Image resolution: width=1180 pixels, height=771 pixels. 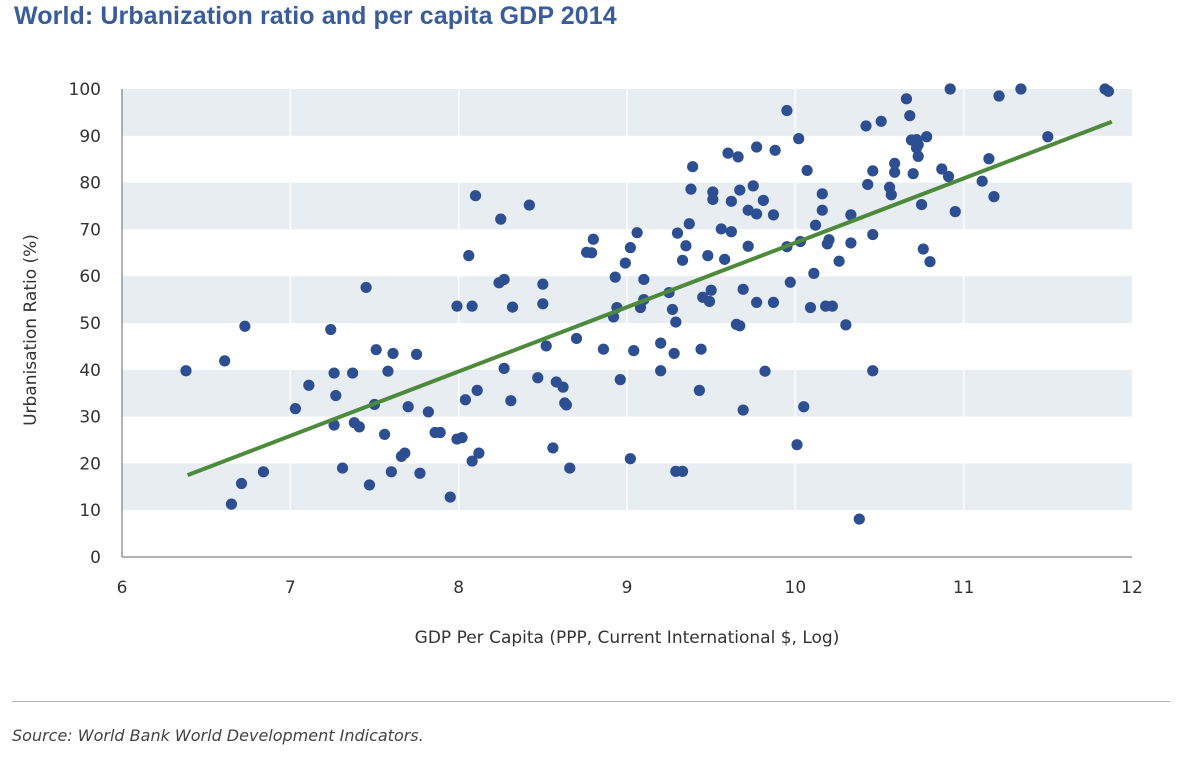 What do you see at coordinates (122, 588) in the screenshot?
I see `x-tick-label: 6` at bounding box center [122, 588].